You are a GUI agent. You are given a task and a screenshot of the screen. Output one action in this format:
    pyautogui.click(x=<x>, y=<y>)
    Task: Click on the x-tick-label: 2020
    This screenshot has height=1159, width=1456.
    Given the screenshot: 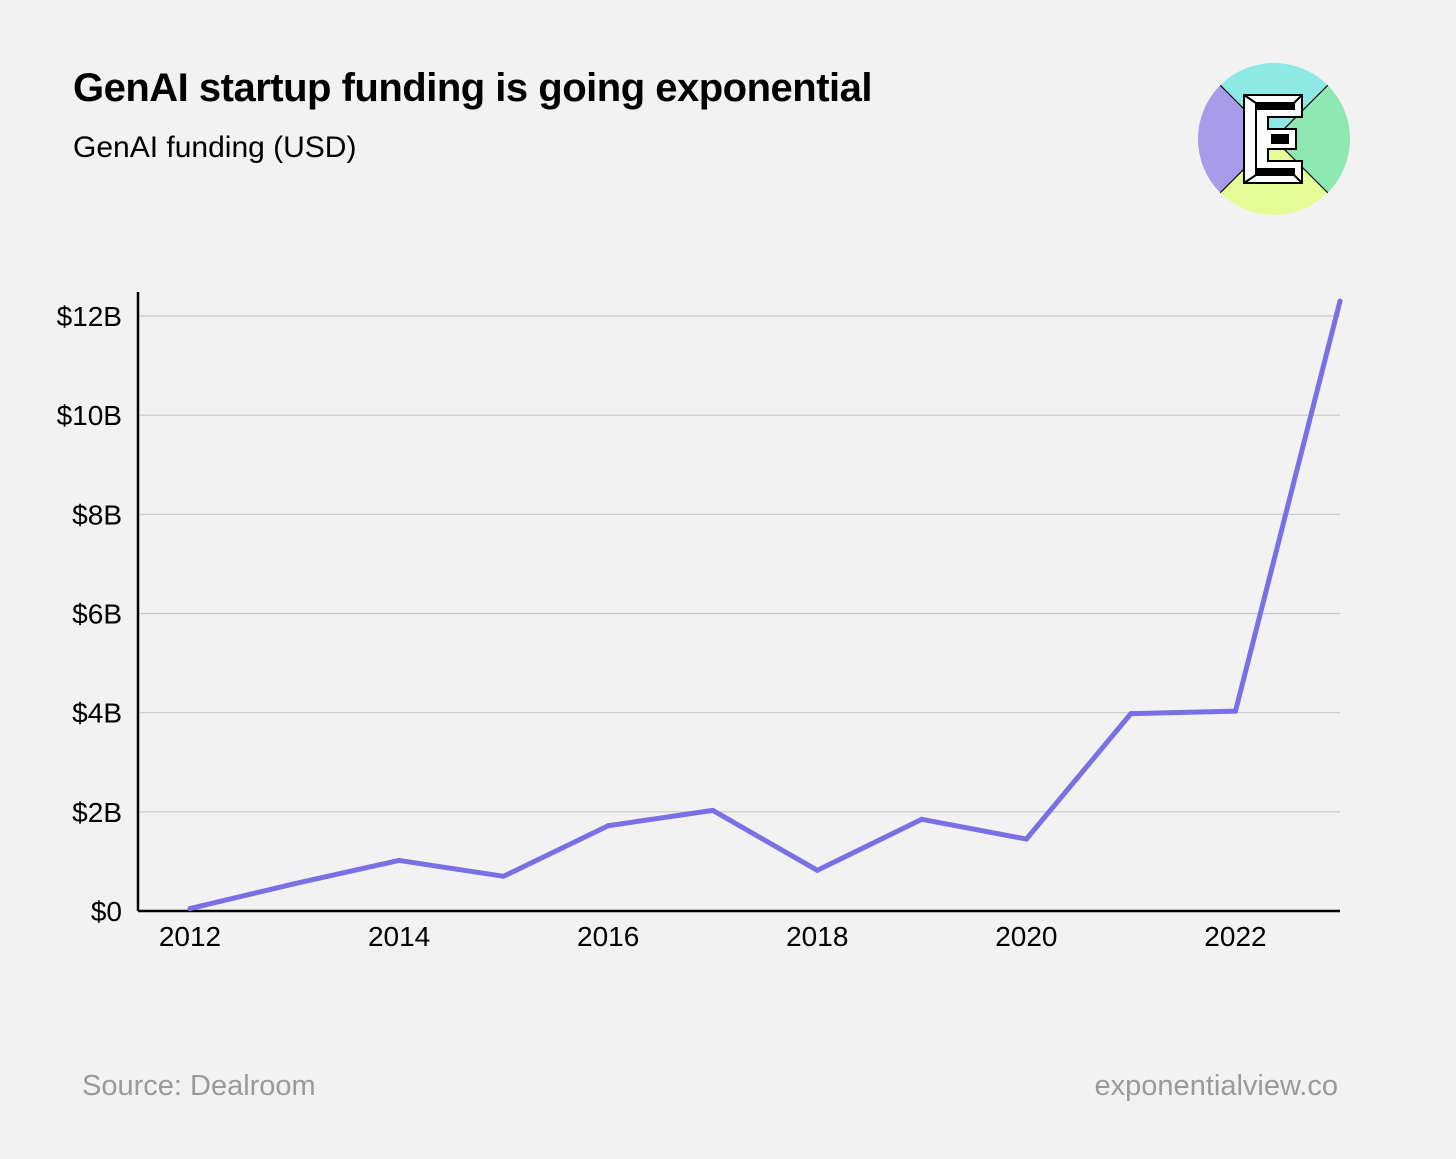 What is the action you would take?
    pyautogui.click(x=1026, y=936)
    